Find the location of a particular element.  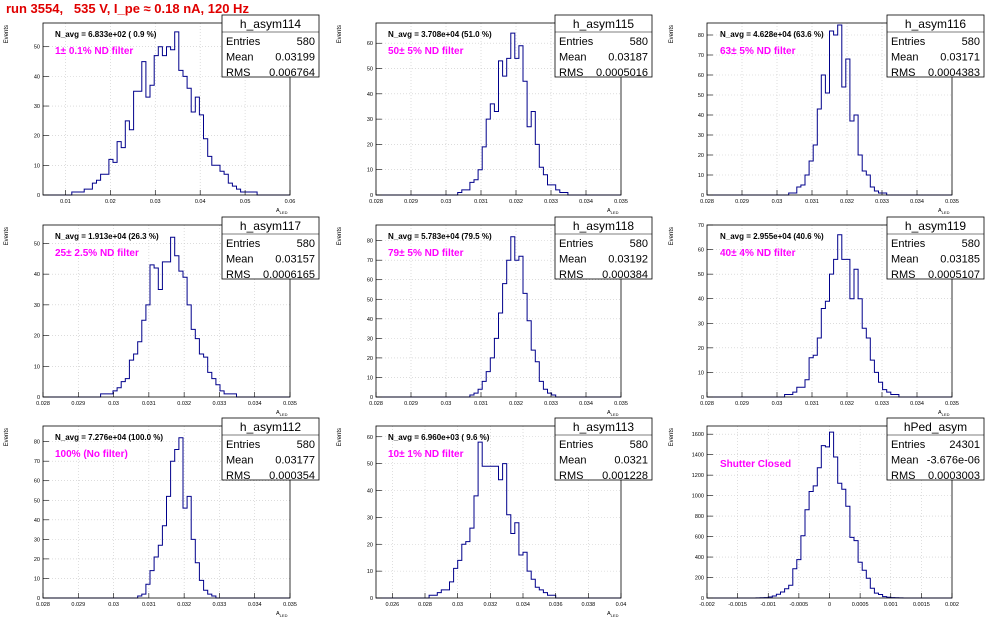

stats-rms-value: 0.000354 is located at coordinates (292, 476).